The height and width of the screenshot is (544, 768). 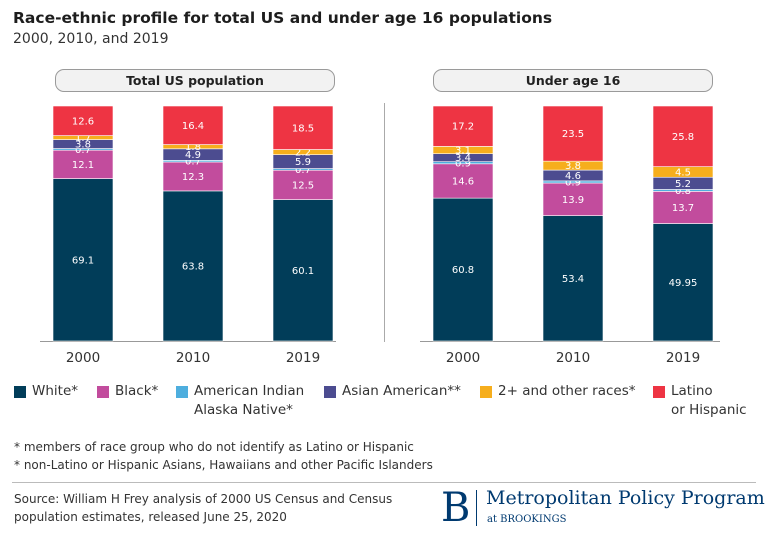 What do you see at coordinates (463, 163) in the screenshot?
I see `label-under16-2000-american-indian-alaska-native: 0.9` at bounding box center [463, 163].